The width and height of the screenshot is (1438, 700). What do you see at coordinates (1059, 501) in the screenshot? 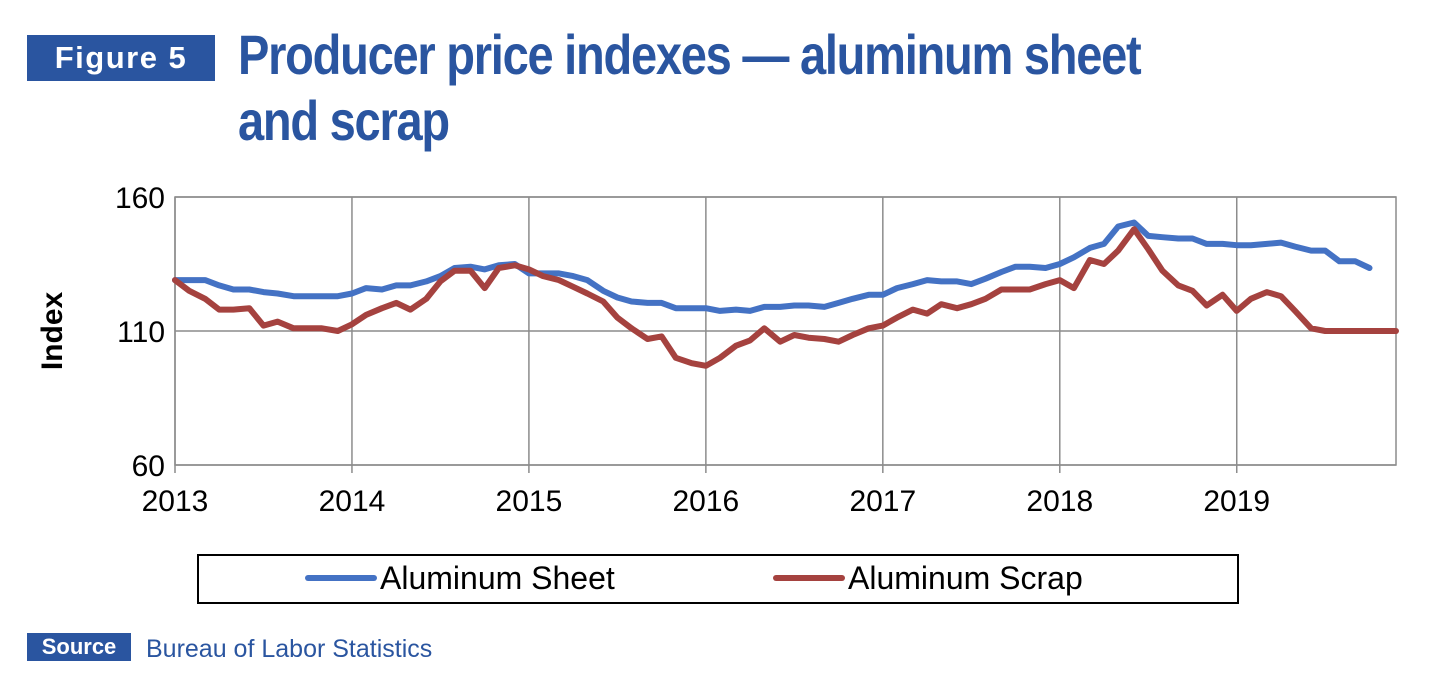
I see `x-tick-label: 2018` at bounding box center [1059, 501].